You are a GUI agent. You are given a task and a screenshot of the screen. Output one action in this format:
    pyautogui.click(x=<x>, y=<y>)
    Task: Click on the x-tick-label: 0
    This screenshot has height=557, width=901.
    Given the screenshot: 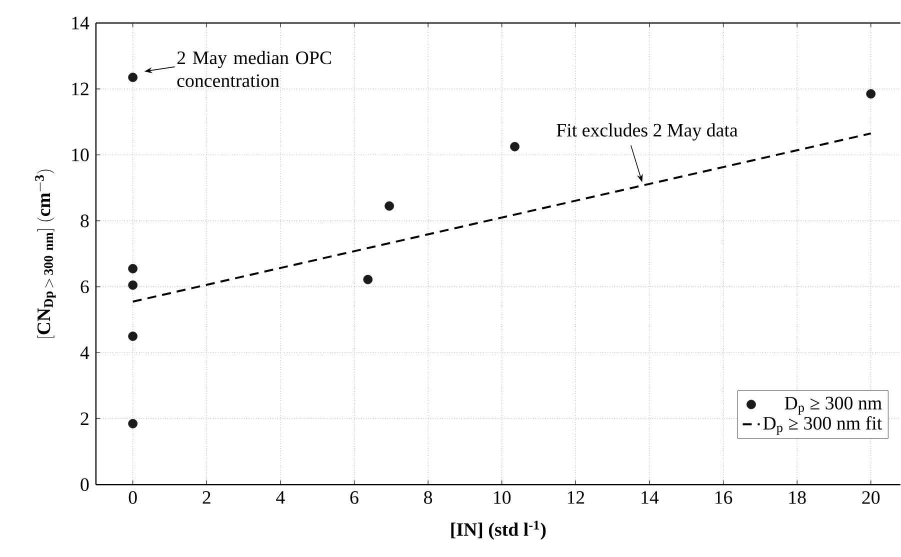 What is the action you would take?
    pyautogui.click(x=132, y=497)
    